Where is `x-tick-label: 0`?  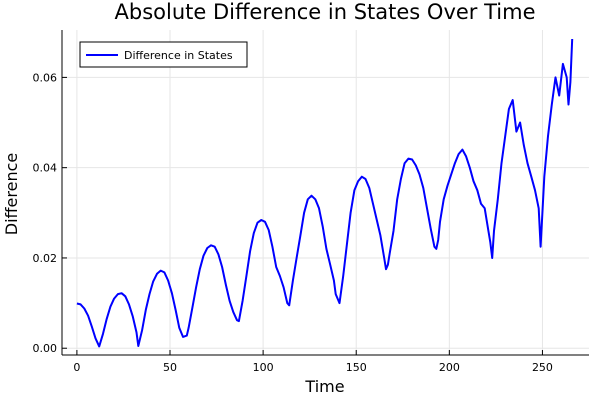
x-tick-label: 0 is located at coordinates (76, 367).